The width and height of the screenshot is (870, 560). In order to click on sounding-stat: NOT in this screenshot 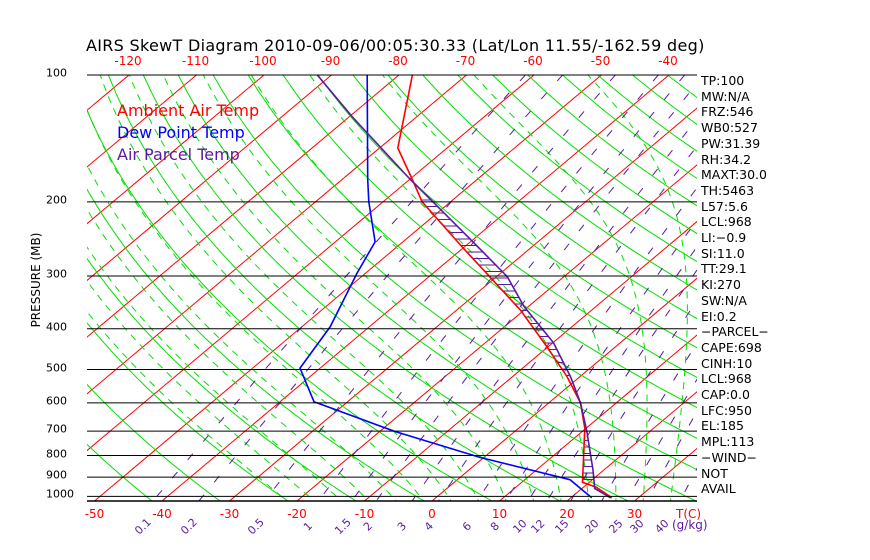, I will do `click(714, 473)`.